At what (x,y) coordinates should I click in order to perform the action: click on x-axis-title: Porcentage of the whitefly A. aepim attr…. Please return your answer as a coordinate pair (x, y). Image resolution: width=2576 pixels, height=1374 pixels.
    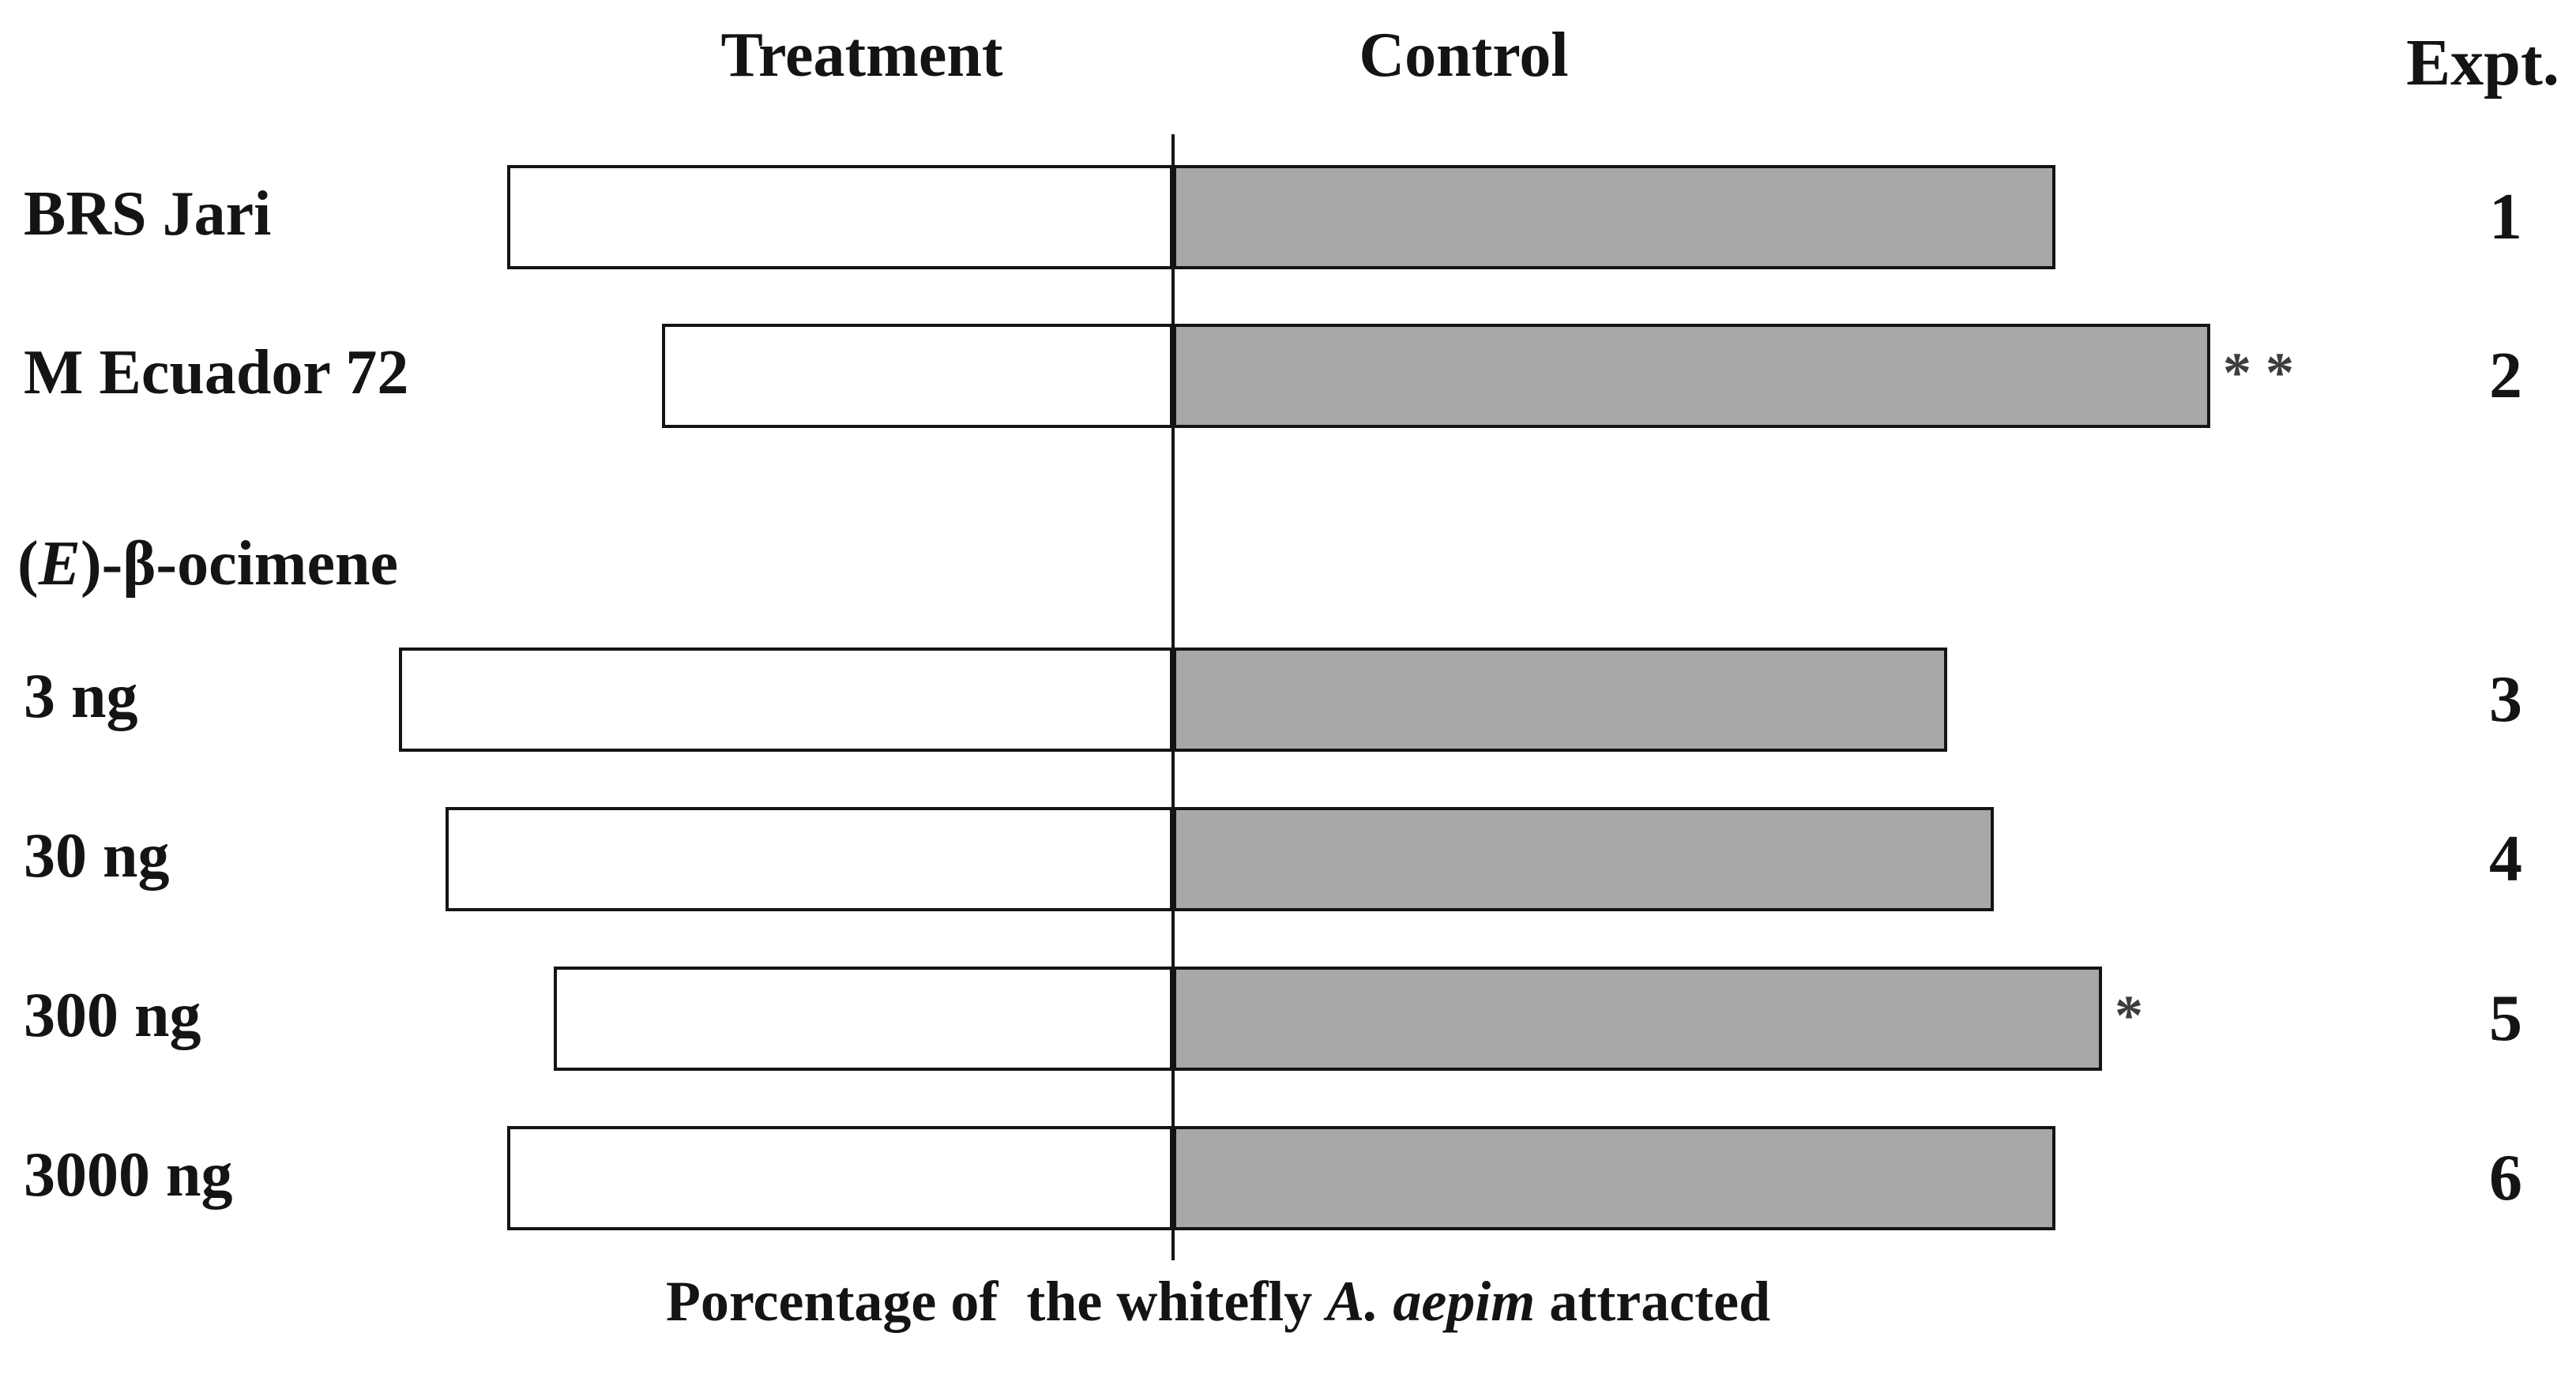
    Looking at the image, I should click on (1218, 1301).